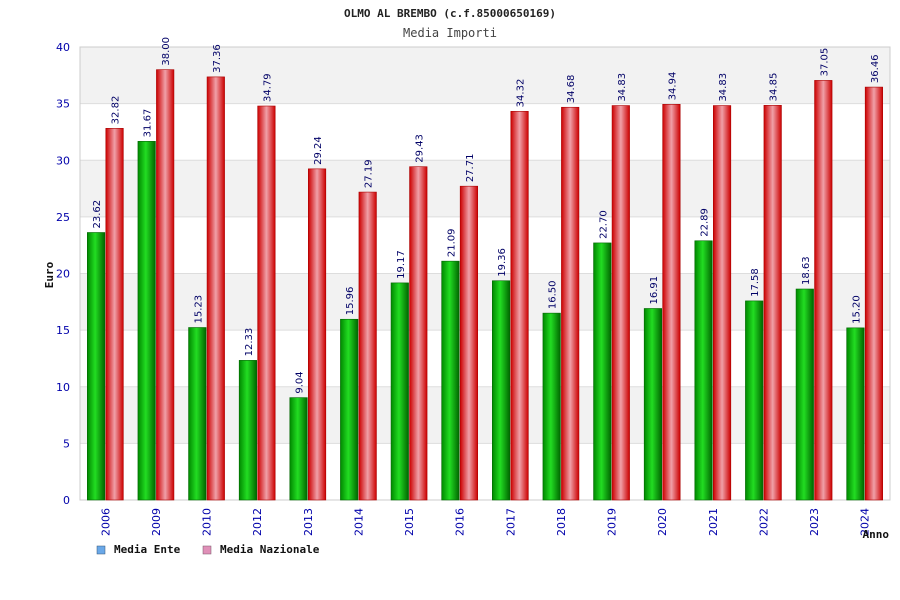 Image resolution: width=900 pixels, height=600 pixels. Describe the element at coordinates (703, 370) in the screenshot. I see `bar-media-ente-2021` at that location.